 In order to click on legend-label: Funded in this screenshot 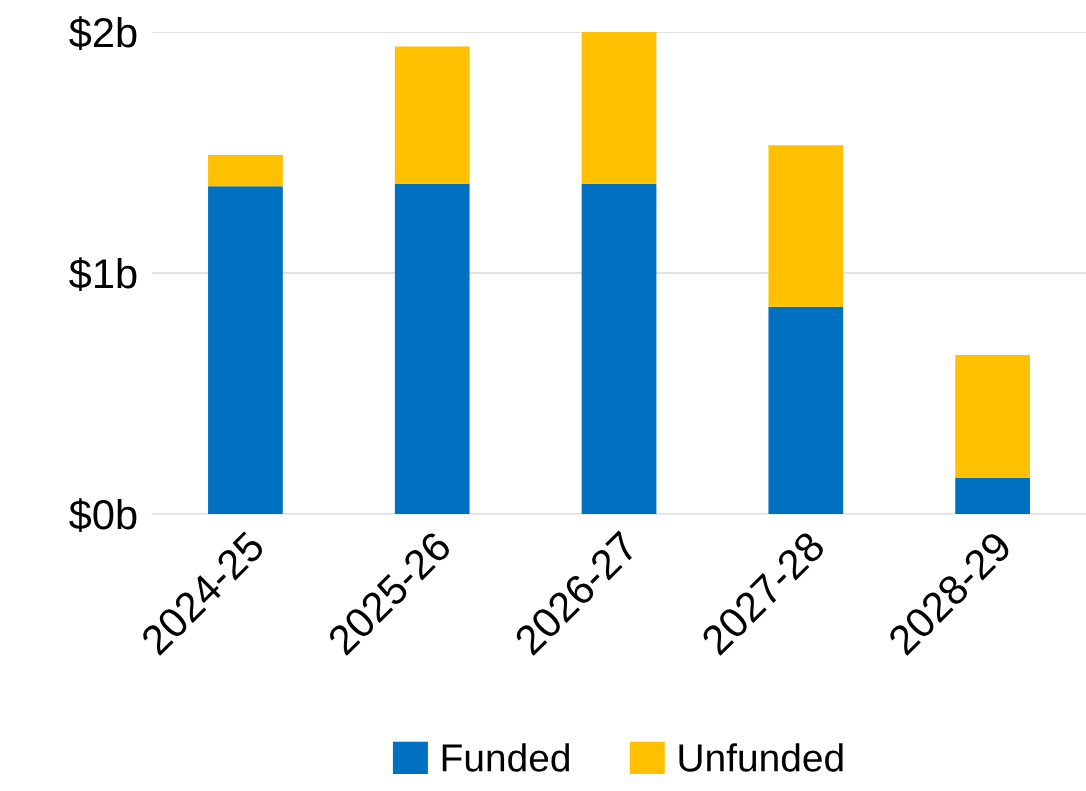, I will do `click(505, 757)`.